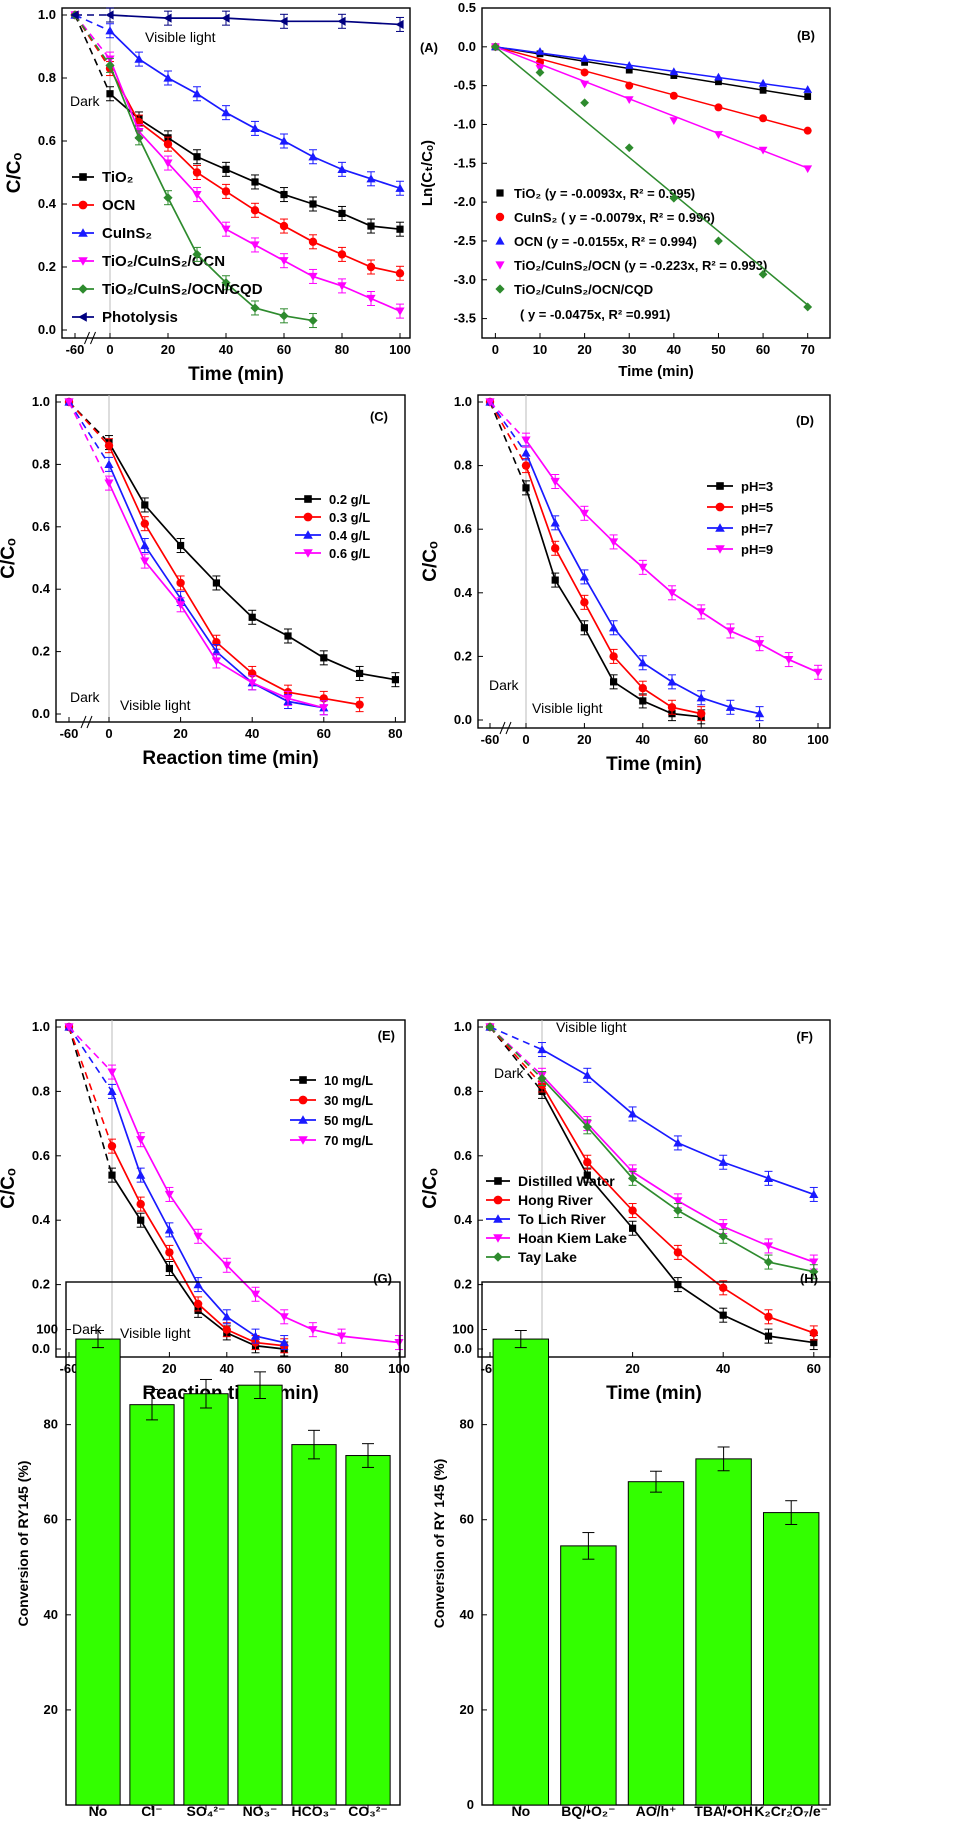  What do you see at coordinates (757, 549) in the screenshot?
I see `legend-label: pH=9` at bounding box center [757, 549].